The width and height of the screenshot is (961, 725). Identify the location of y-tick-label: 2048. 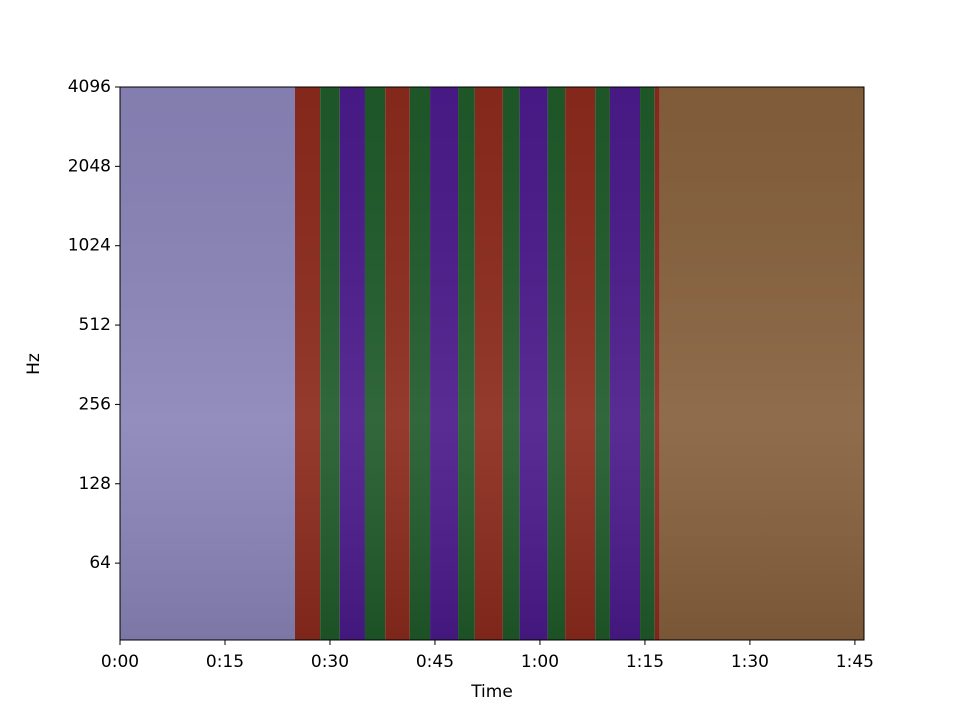
(89, 166).